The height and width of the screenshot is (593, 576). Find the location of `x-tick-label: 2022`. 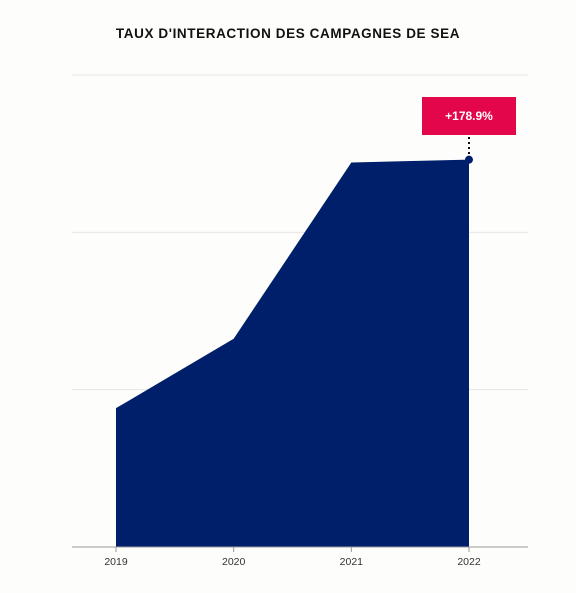

x-tick-label: 2022 is located at coordinates (469, 562).